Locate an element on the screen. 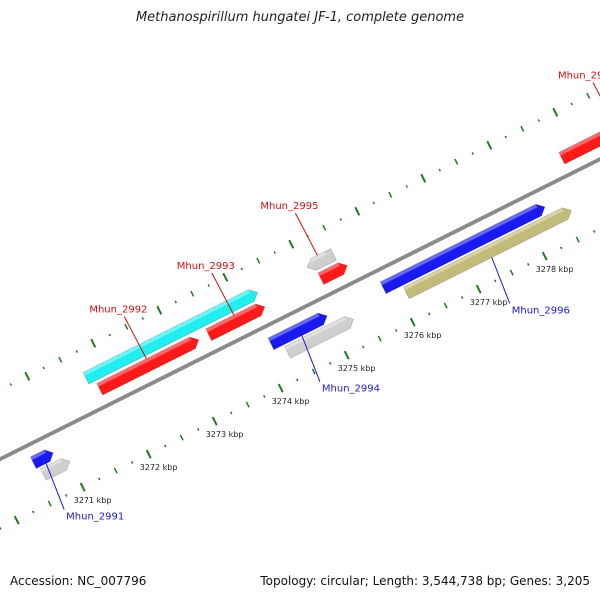 The image size is (600, 600). kbp-tick-label: 3274 kbp is located at coordinates (291, 401).